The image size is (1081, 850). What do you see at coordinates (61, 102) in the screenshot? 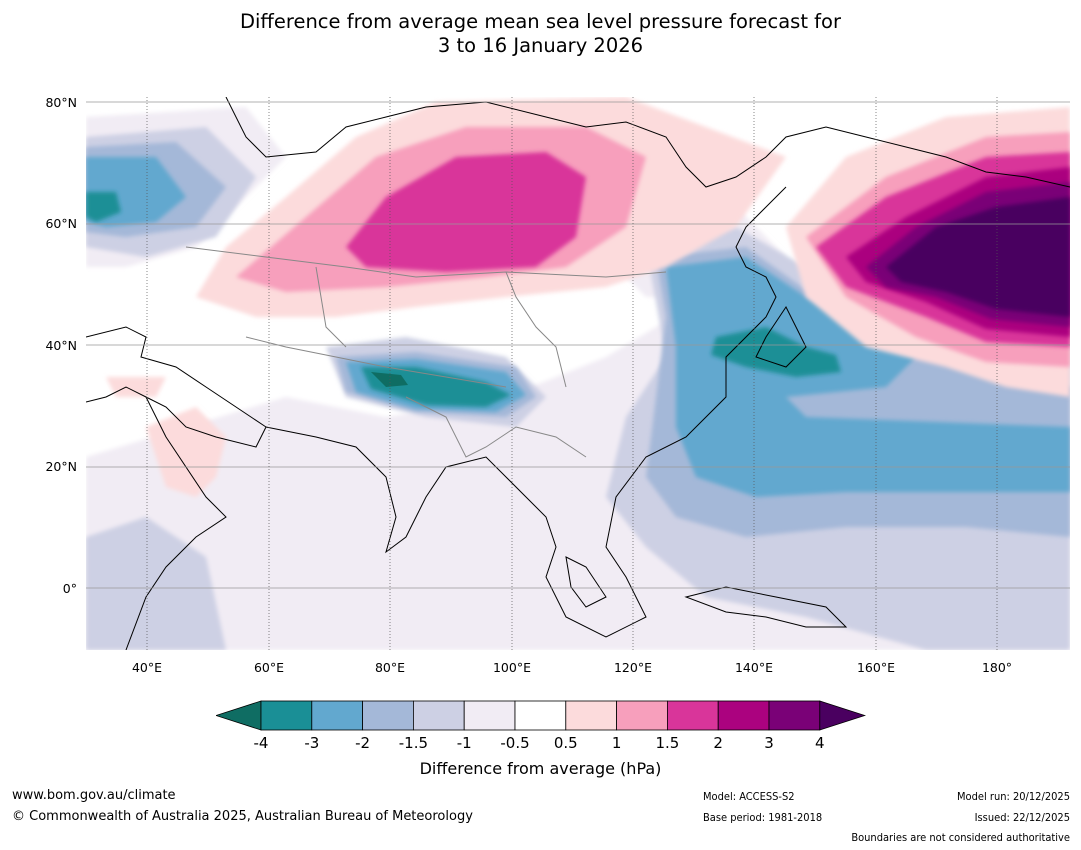
I see `lat-label-80n: 80°N` at bounding box center [61, 102].